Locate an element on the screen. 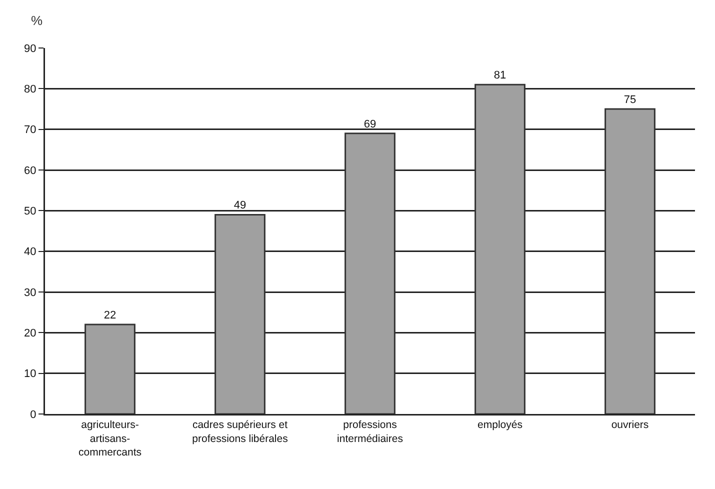 The image size is (715, 489). x-tick-label: cadres supérieurs et professions libérales is located at coordinates (240, 432).